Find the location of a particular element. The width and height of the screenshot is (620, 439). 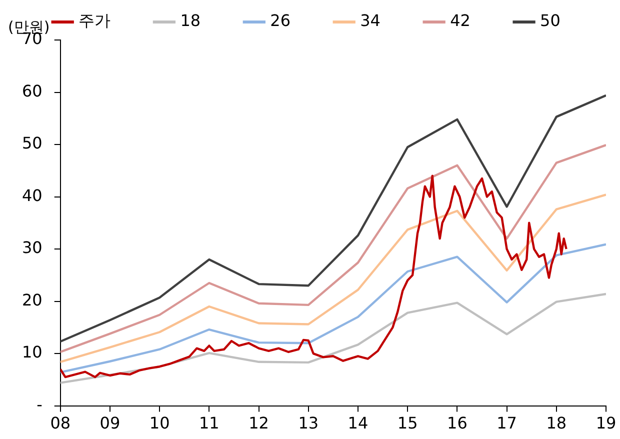

y-tick-label: - is located at coordinates (39, 404).